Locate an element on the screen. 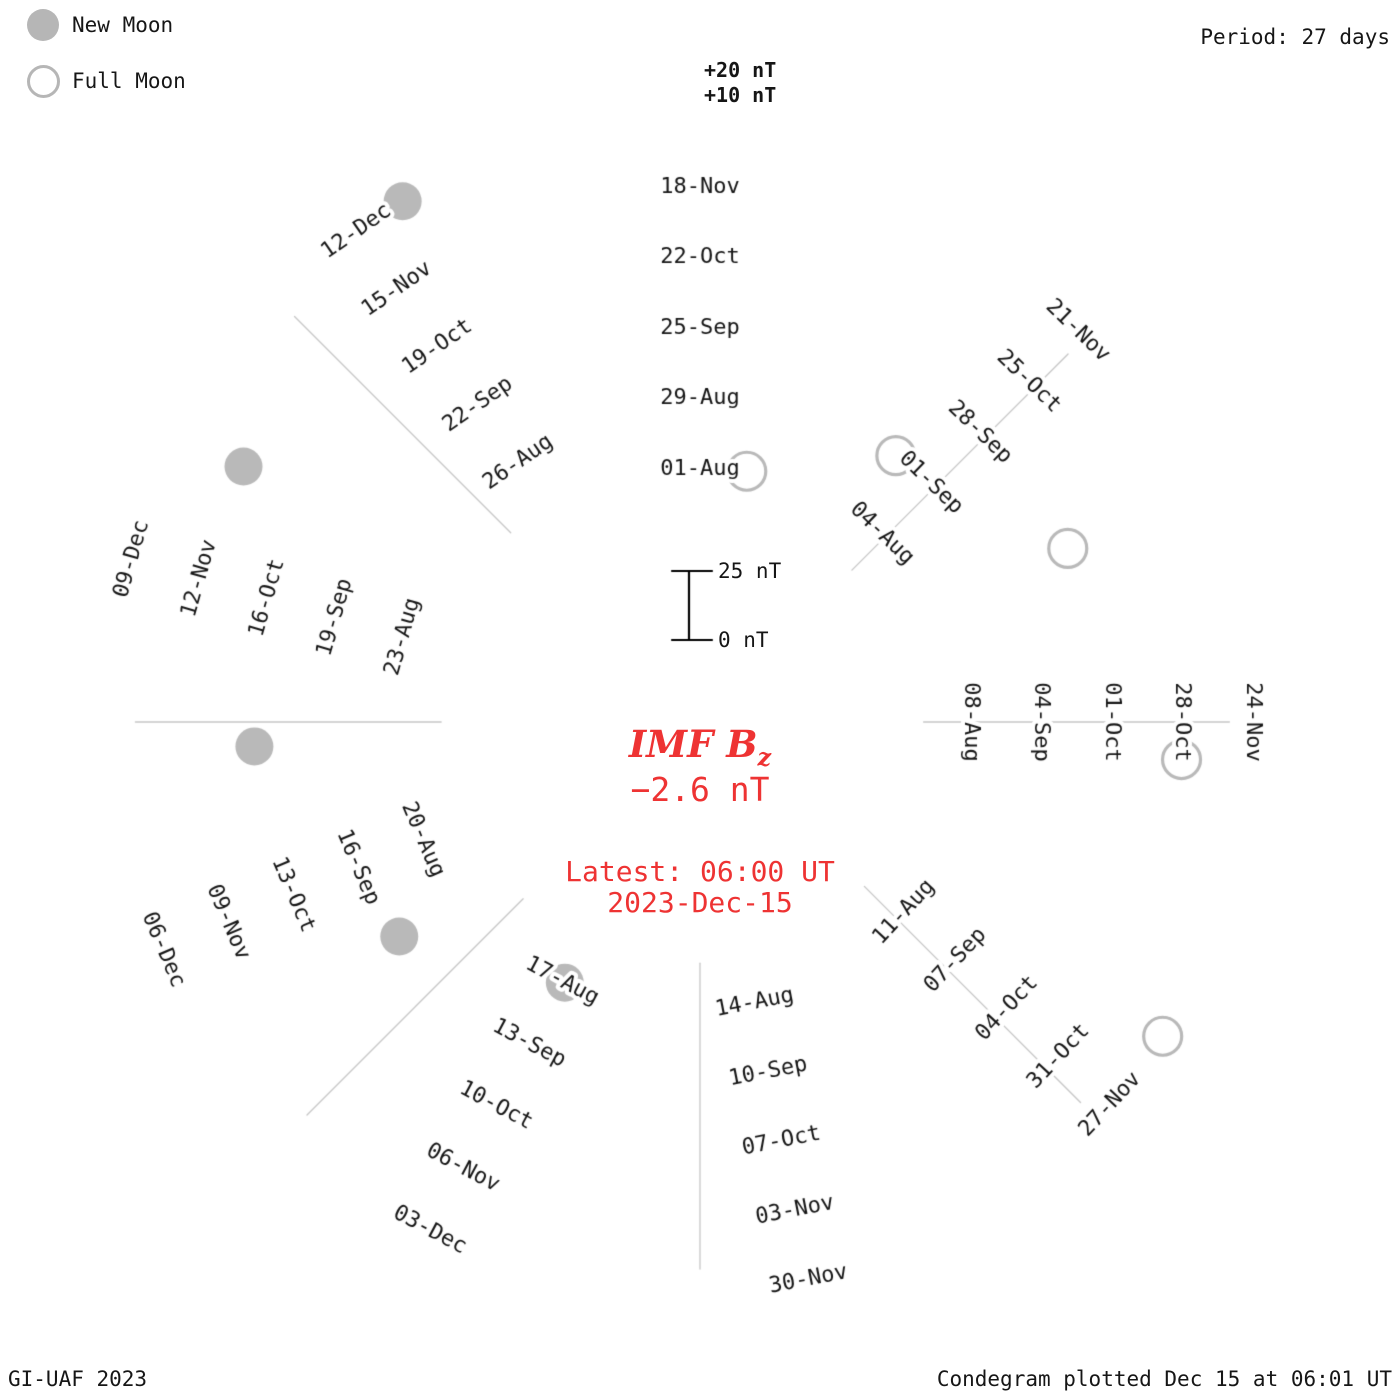 This screenshot has width=1400, height=1400. latest-time-line1: Latest: 06:00 UT is located at coordinates (700, 871).